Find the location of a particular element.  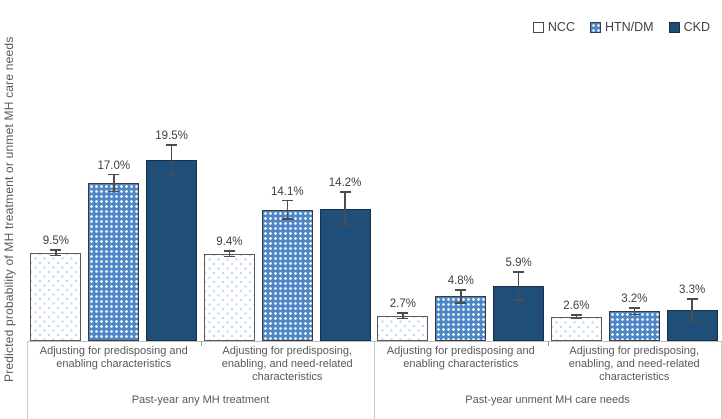

value-label-htn-dm-g2-s1: 4.8% is located at coordinates (460, 280).